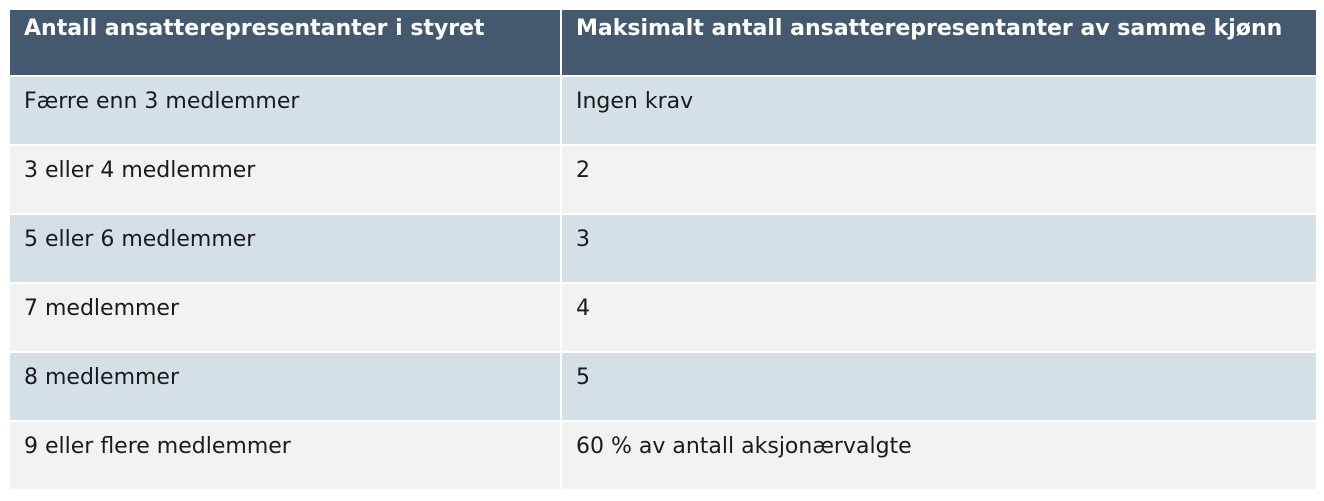 The height and width of the screenshot is (501, 1324). Describe the element at coordinates (939, 455) in the screenshot. I see `table-cell: 60 % av antall aksjonærvalgte` at that location.